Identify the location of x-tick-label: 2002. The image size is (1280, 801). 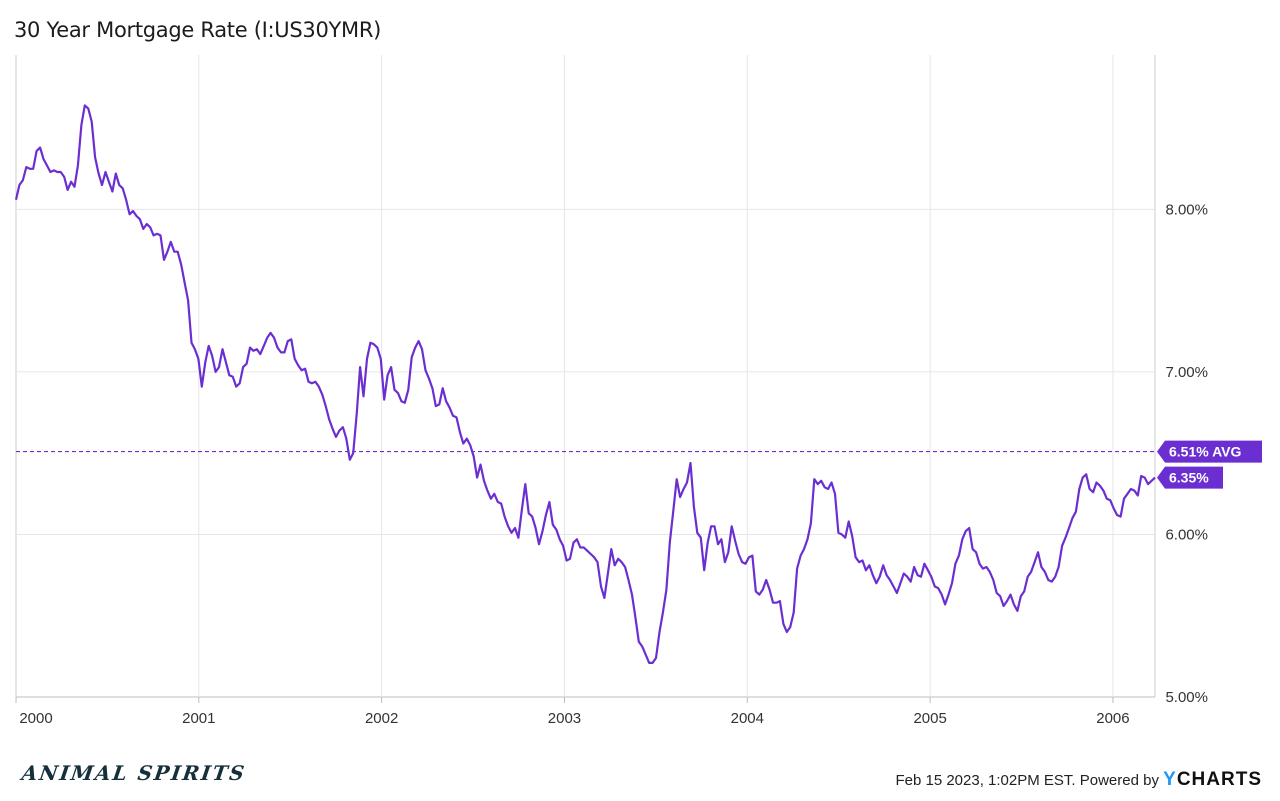
(381, 718).